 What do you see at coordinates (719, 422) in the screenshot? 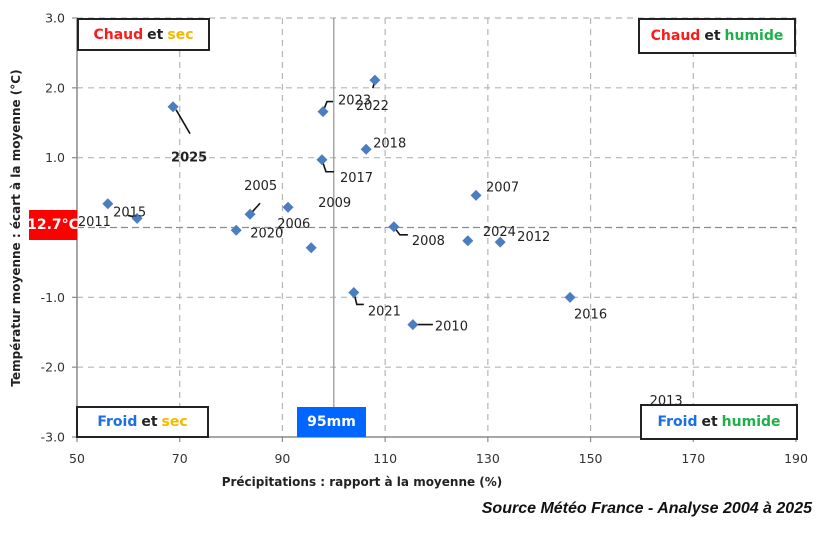
I see `quadrant-label-cold-wet: Froid et humide` at bounding box center [719, 422].